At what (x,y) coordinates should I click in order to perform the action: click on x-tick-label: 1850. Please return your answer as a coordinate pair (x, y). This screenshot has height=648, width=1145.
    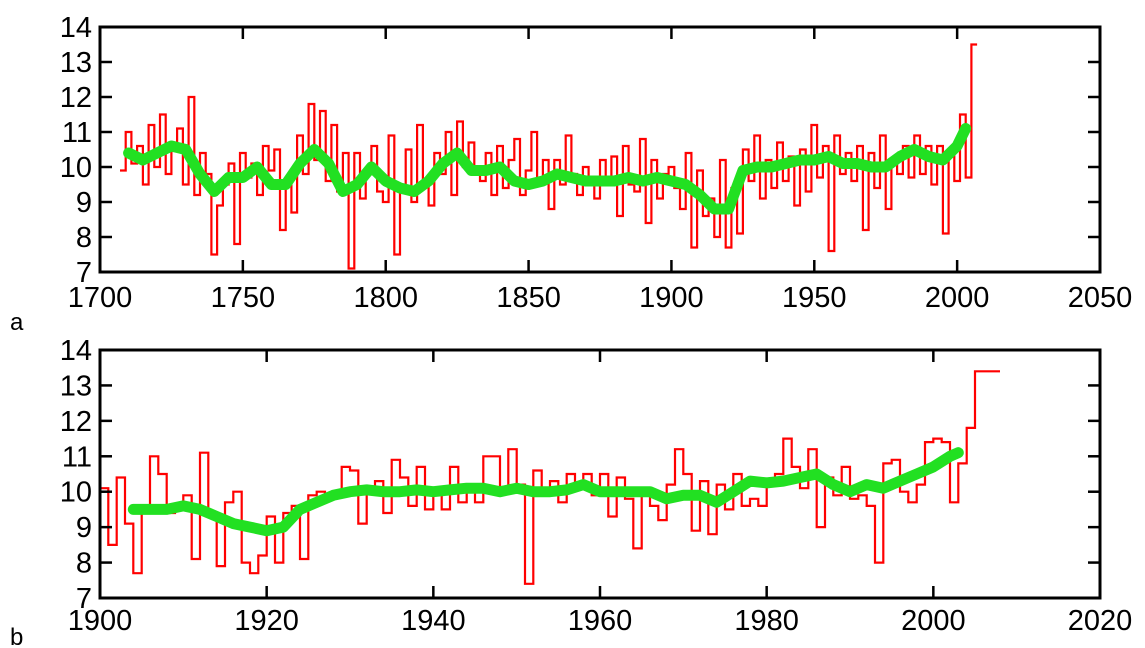
    Looking at the image, I should click on (528, 298).